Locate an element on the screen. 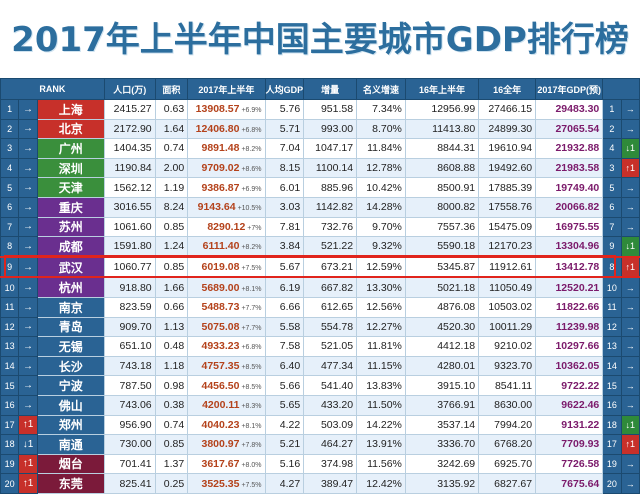  gdp-full-2016: 8541.11 is located at coordinates (507, 385).